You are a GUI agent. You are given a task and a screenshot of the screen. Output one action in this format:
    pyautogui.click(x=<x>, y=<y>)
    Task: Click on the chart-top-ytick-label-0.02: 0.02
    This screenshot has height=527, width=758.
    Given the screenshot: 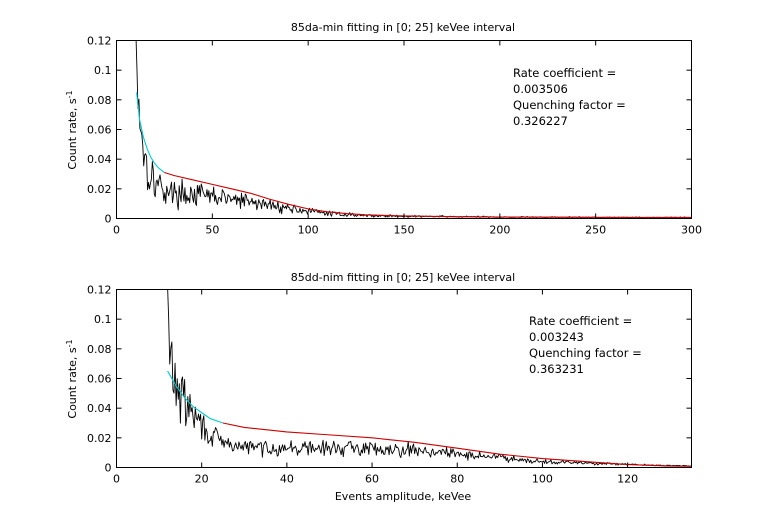 What is the action you would take?
    pyautogui.click(x=99, y=189)
    